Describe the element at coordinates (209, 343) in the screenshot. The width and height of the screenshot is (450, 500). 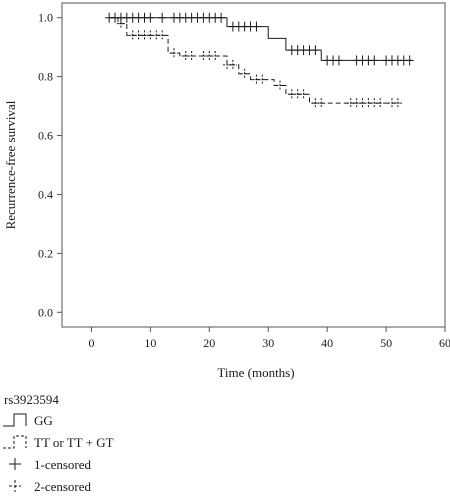
I see `x-tick-label: 20` at that location.